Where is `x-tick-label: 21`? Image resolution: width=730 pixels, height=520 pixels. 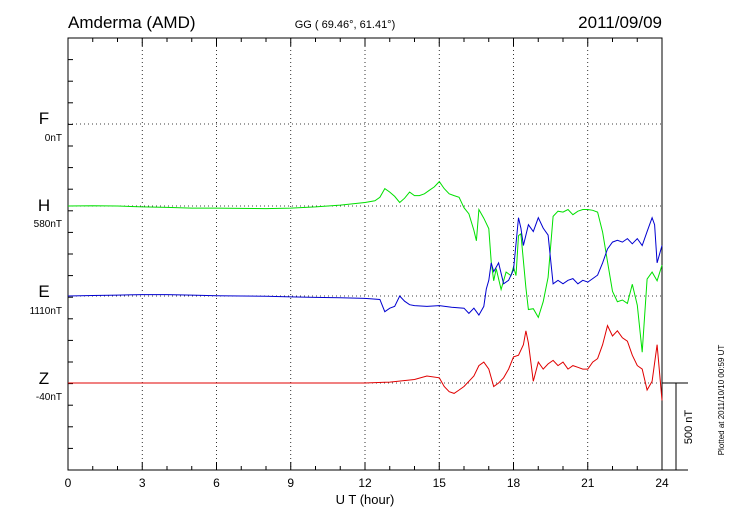
x-tick-label: 21 is located at coordinates (588, 483).